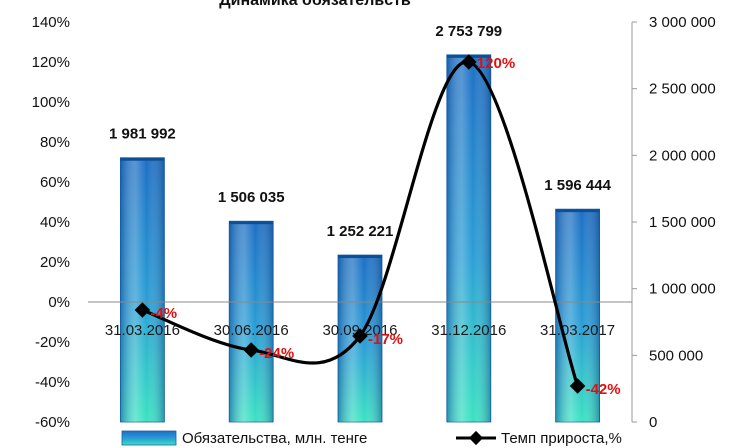 The width and height of the screenshot is (743, 448). Describe the element at coordinates (52, 342) in the screenshot. I see `left-axis-tick-label: -20%` at that location.